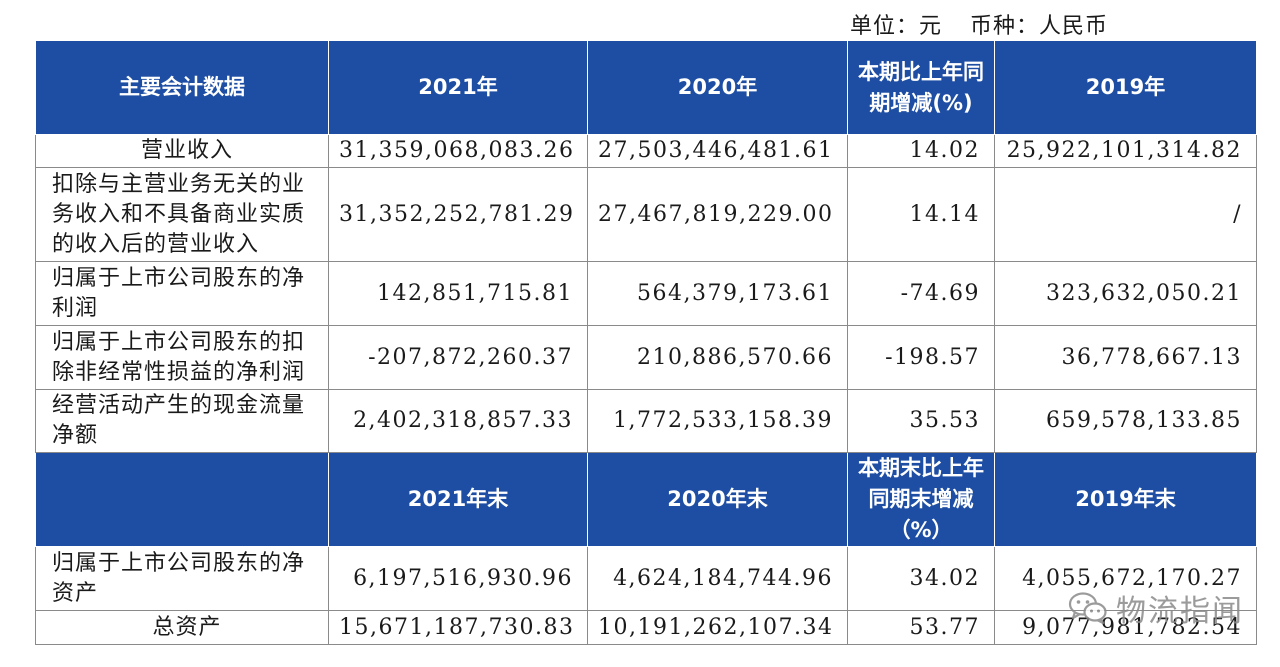 Image resolution: width=1280 pixels, height=667 pixels. Describe the element at coordinates (1087, 608) in the screenshot. I see `wechat-icon` at that location.